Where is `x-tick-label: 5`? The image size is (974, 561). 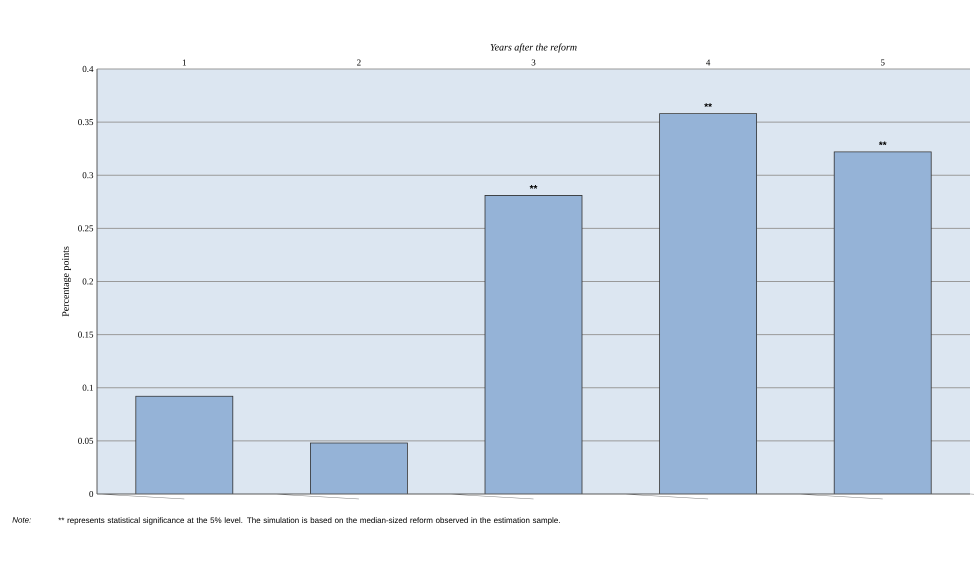
x-tick-label: 5 is located at coordinates (882, 63).